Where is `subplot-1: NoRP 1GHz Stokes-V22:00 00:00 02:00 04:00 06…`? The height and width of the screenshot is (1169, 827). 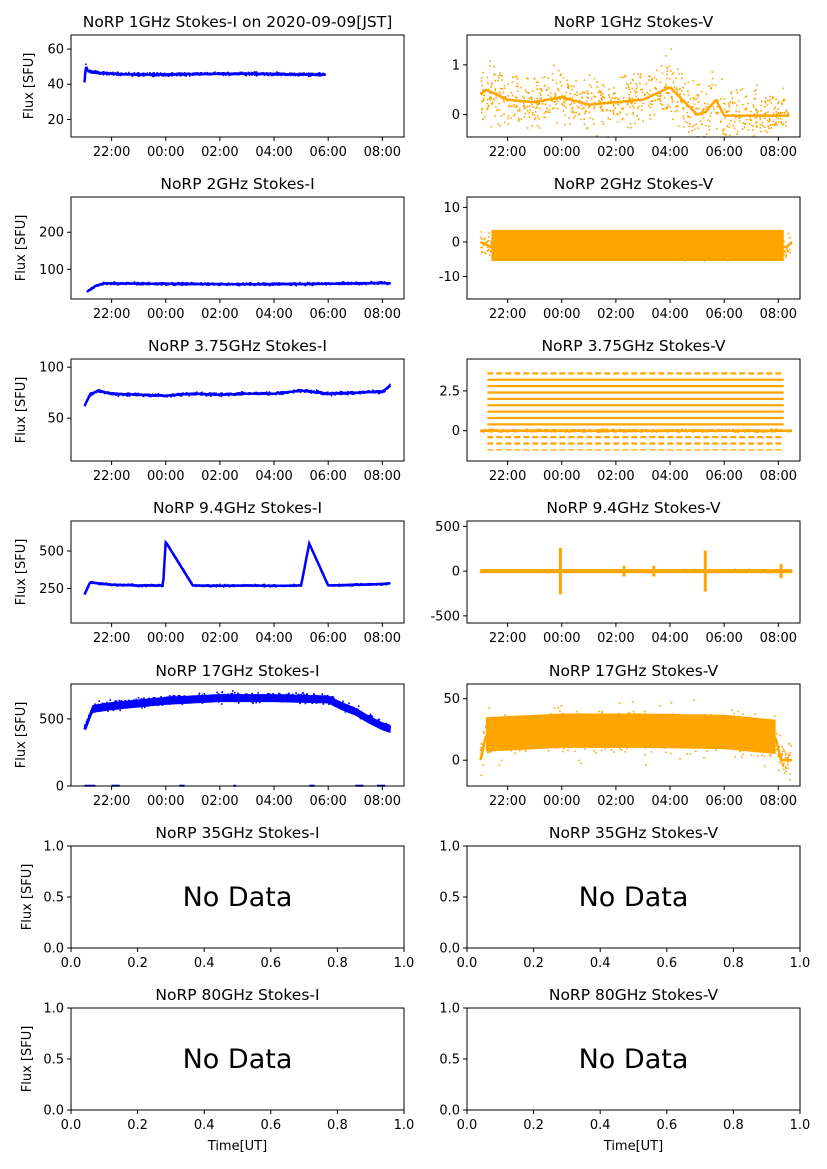 subplot-1: NoRP 1GHz Stokes-V22:00 00:00 02:00 04:00 06… is located at coordinates (626, 86).